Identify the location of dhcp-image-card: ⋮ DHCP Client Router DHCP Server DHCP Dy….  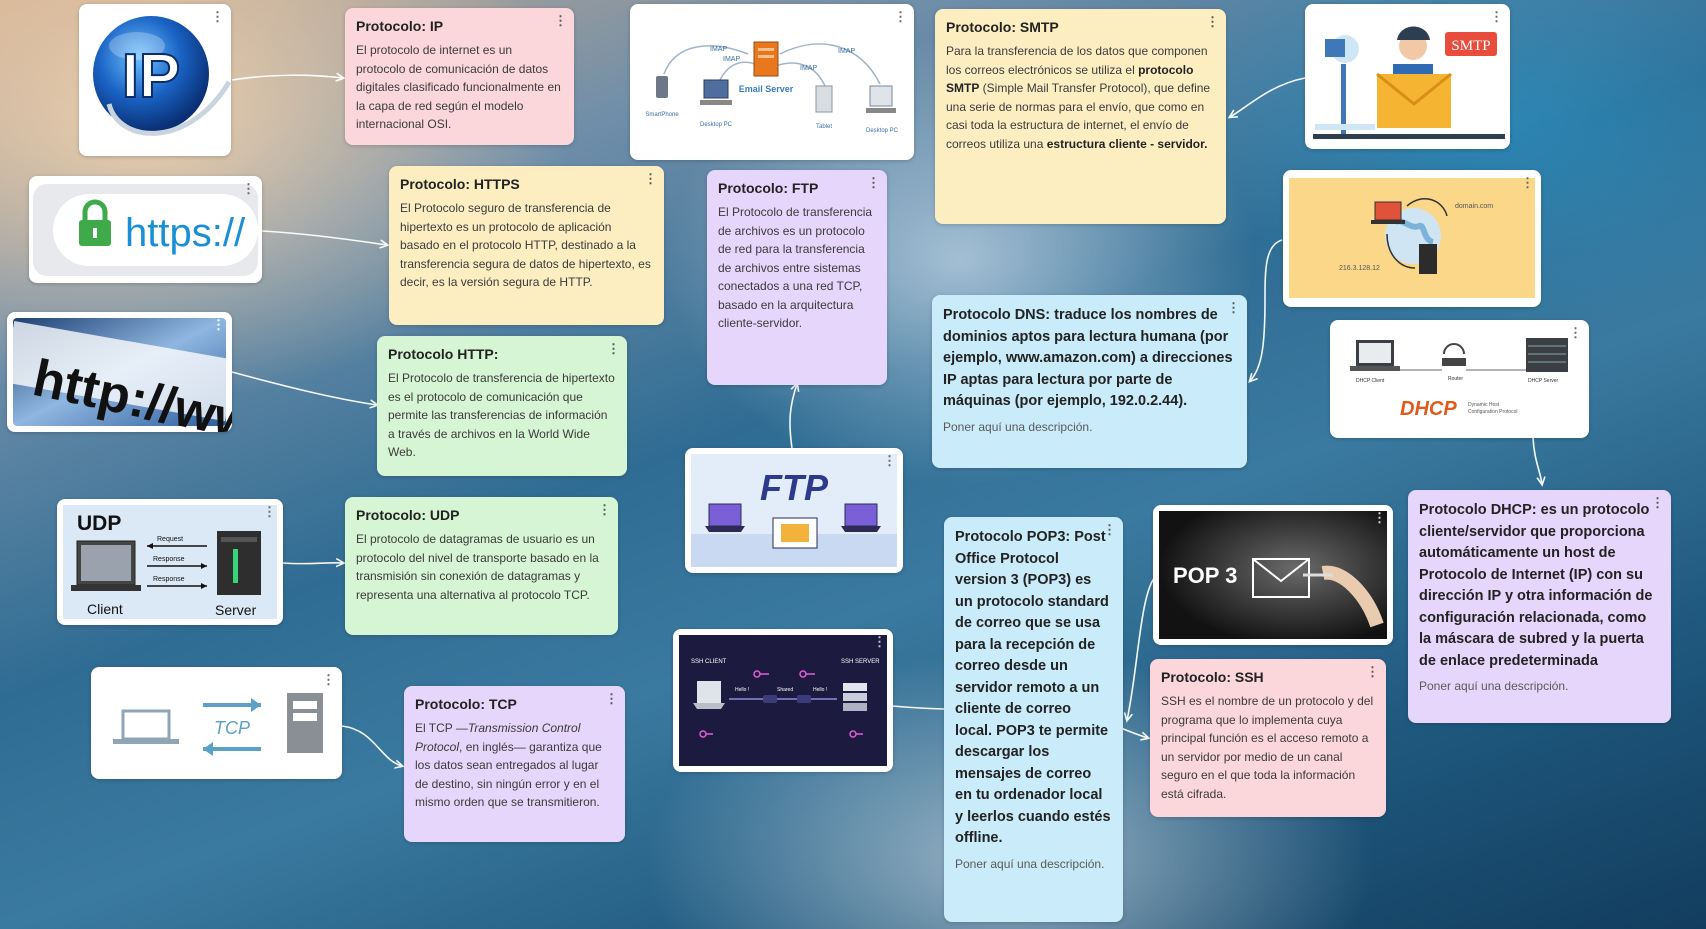
(1459, 379).